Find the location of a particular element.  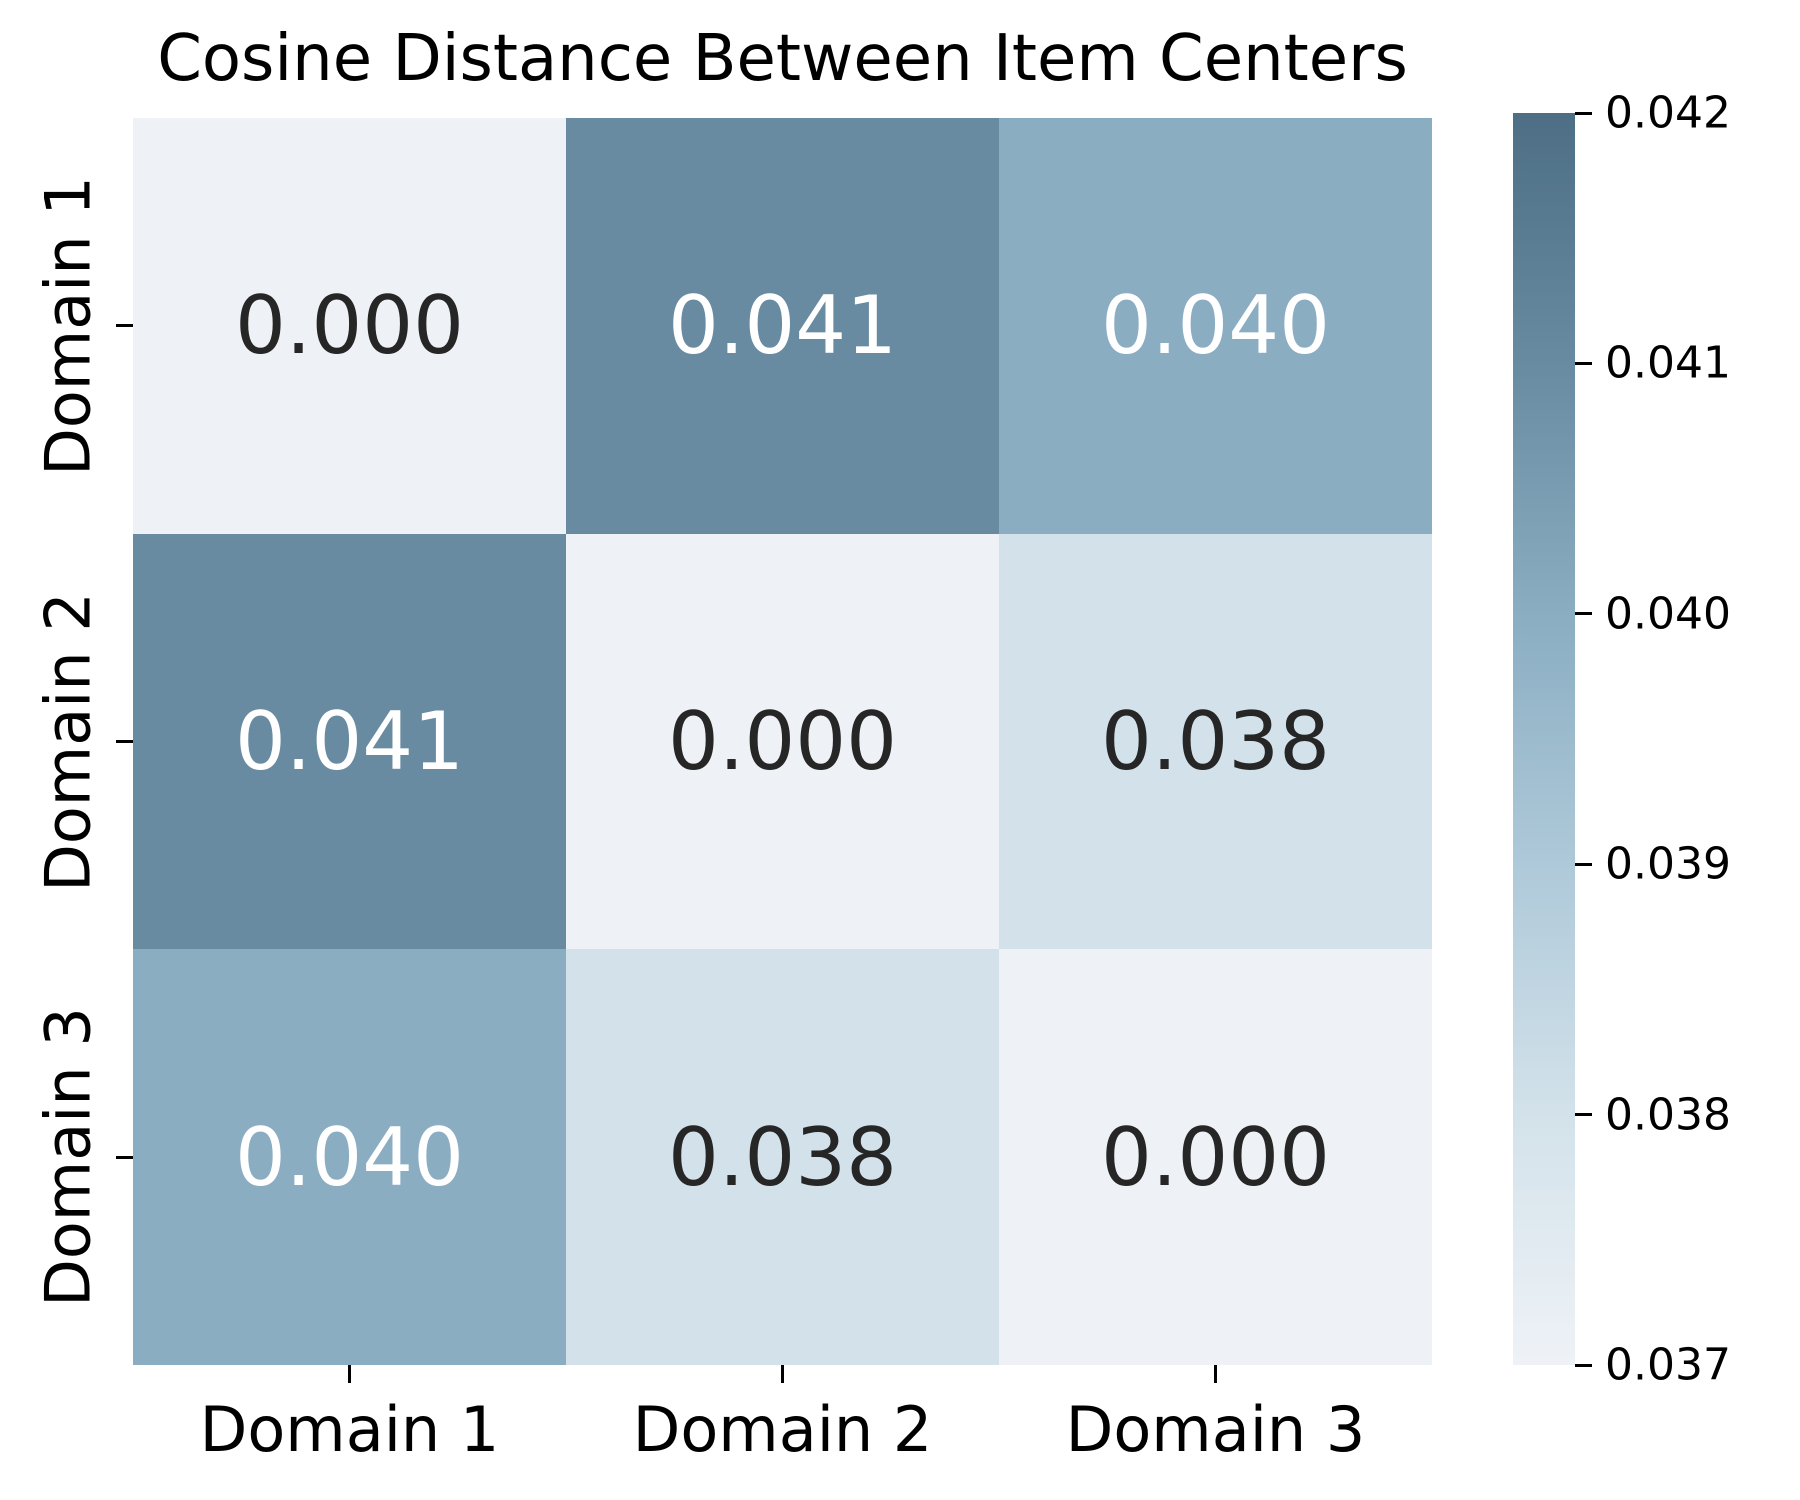

colorbar-tick-label-0.037: 0.037 is located at coordinates (1668, 1365).